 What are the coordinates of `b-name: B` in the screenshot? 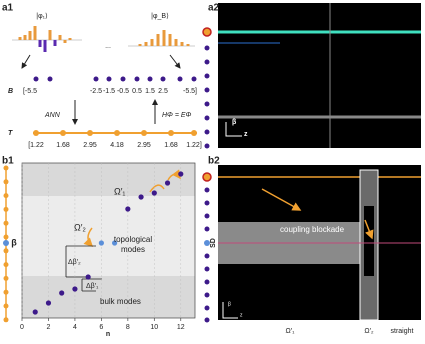 It's located at (10, 91).